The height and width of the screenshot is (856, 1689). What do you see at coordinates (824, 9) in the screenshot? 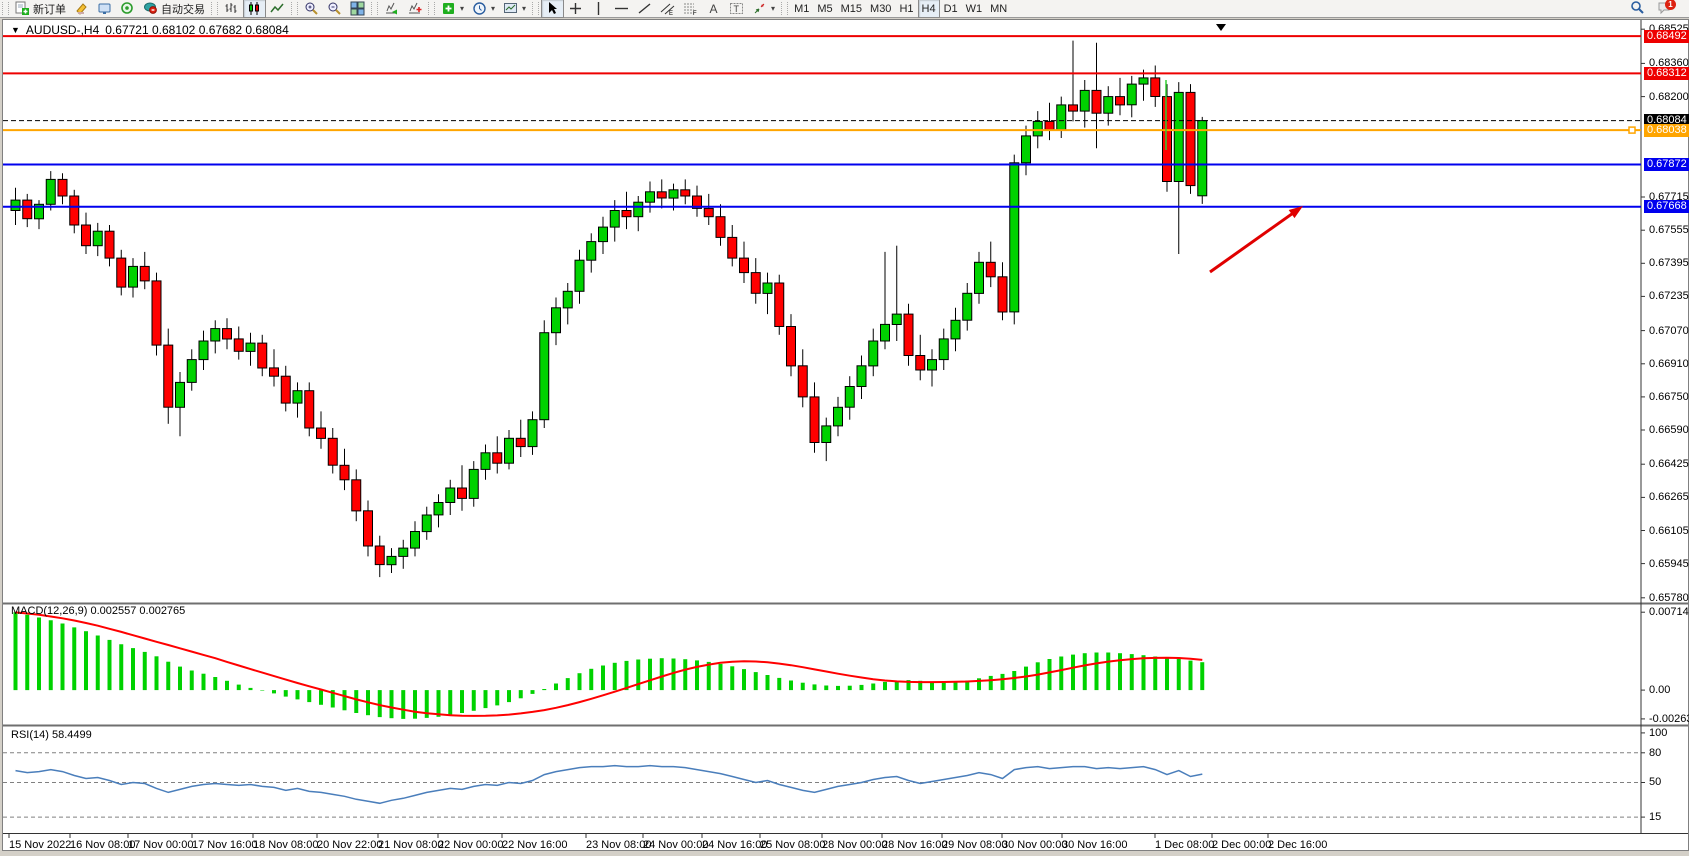
I see `timeframe-m5: M5` at bounding box center [824, 9].